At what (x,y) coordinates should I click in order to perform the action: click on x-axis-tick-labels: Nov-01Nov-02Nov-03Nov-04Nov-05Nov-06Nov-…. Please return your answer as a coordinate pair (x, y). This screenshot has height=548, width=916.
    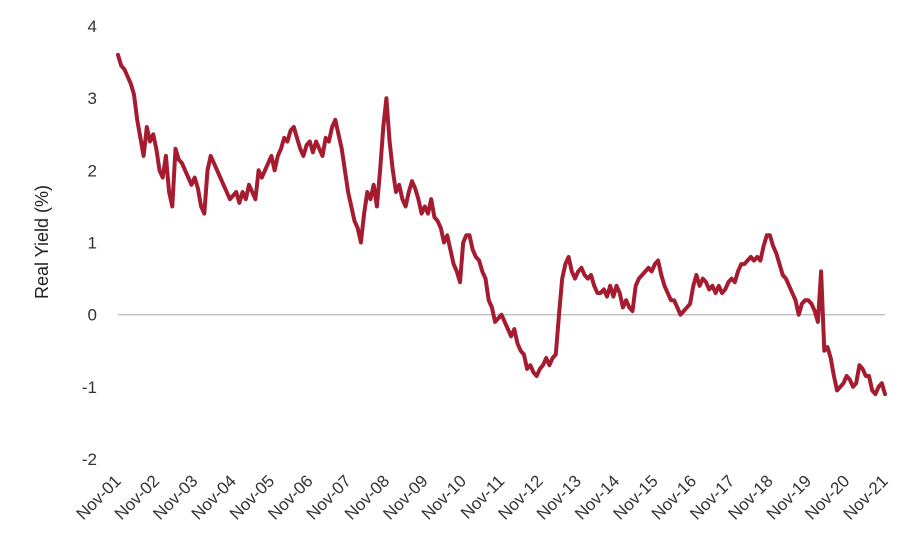
    Looking at the image, I should click on (482, 497).